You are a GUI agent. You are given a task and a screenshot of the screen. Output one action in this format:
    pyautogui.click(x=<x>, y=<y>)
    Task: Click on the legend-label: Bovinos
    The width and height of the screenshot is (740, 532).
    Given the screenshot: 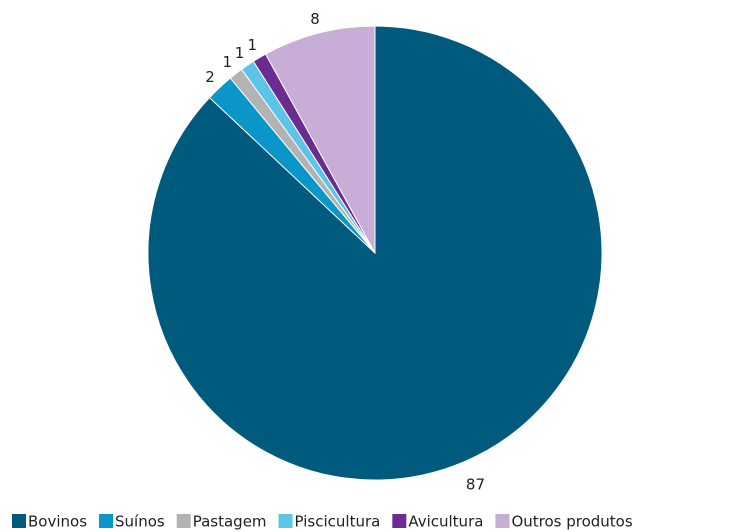 What is the action you would take?
    pyautogui.click(x=57, y=522)
    